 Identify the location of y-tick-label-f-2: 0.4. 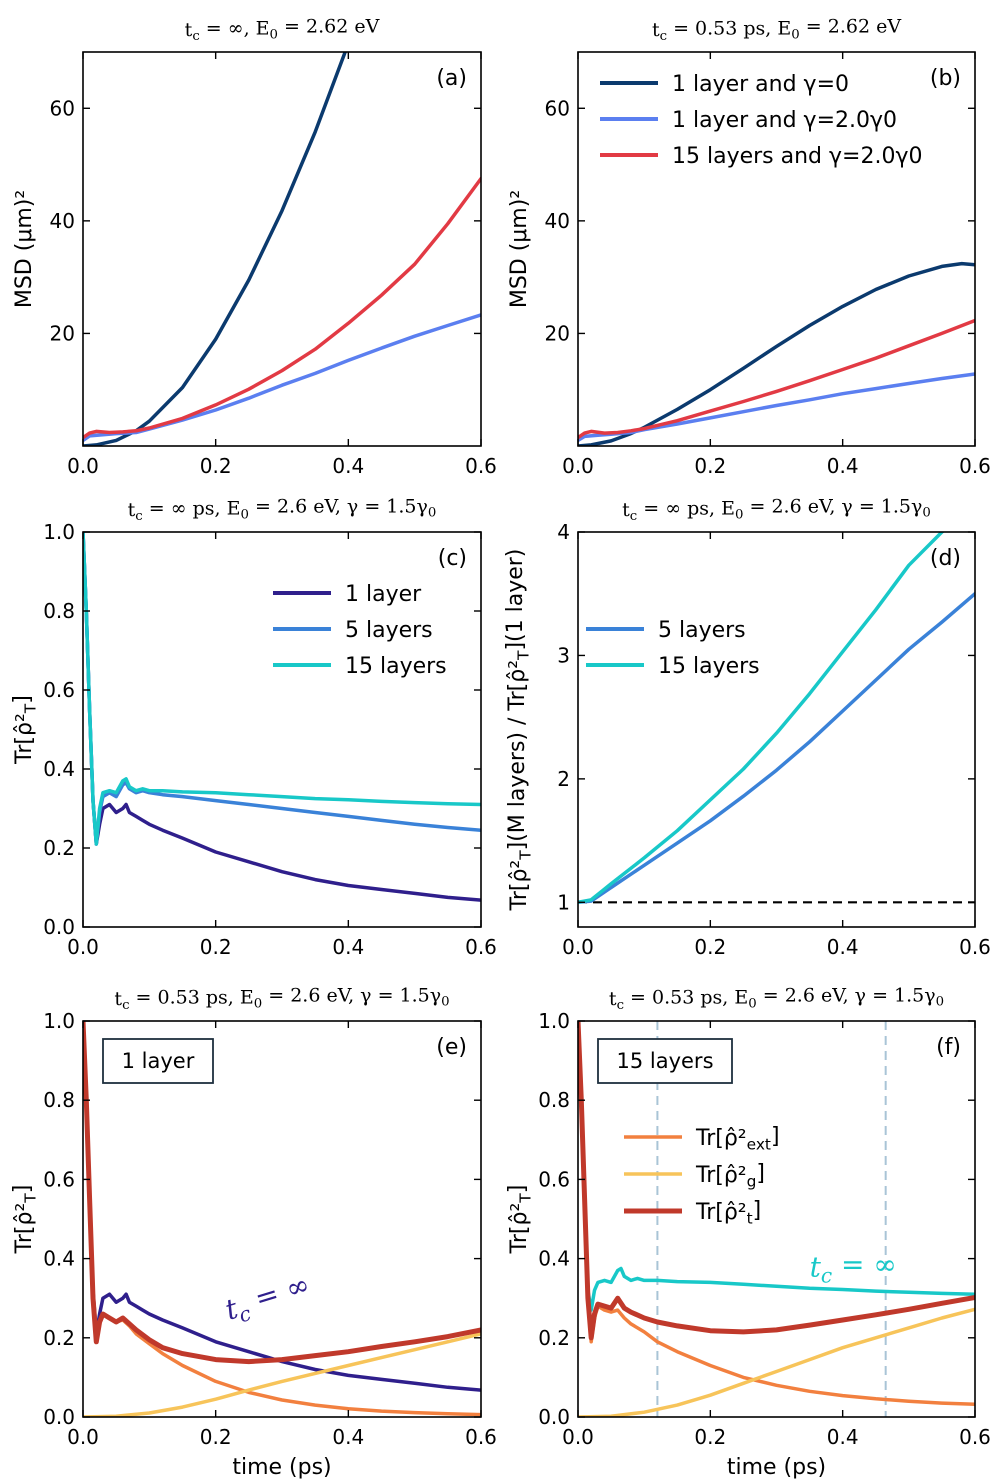
(554, 1259).